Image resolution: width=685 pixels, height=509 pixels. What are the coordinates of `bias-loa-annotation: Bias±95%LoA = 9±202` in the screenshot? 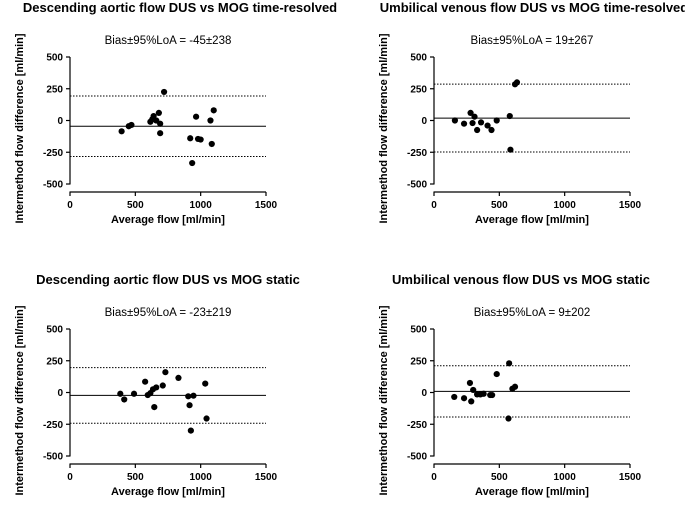 It's located at (532, 313).